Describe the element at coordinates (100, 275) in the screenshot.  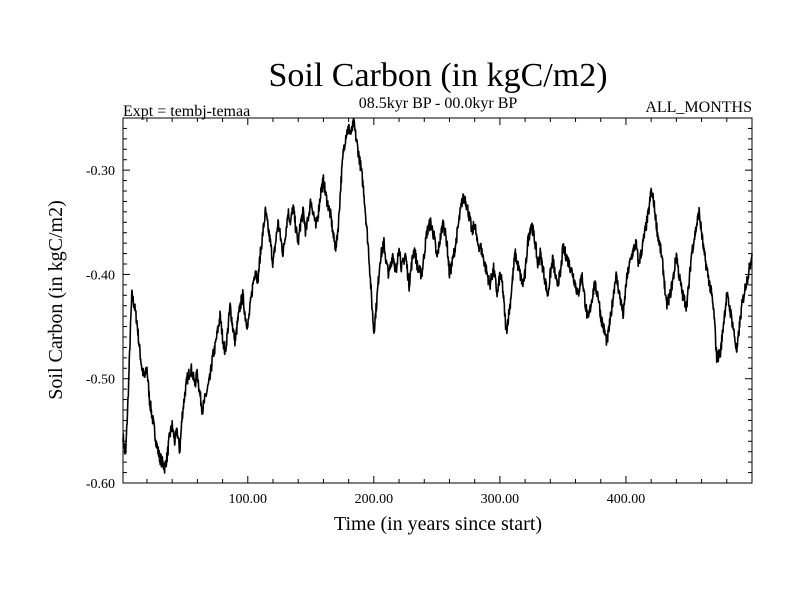
I see `y-tick-label: -0.40` at that location.